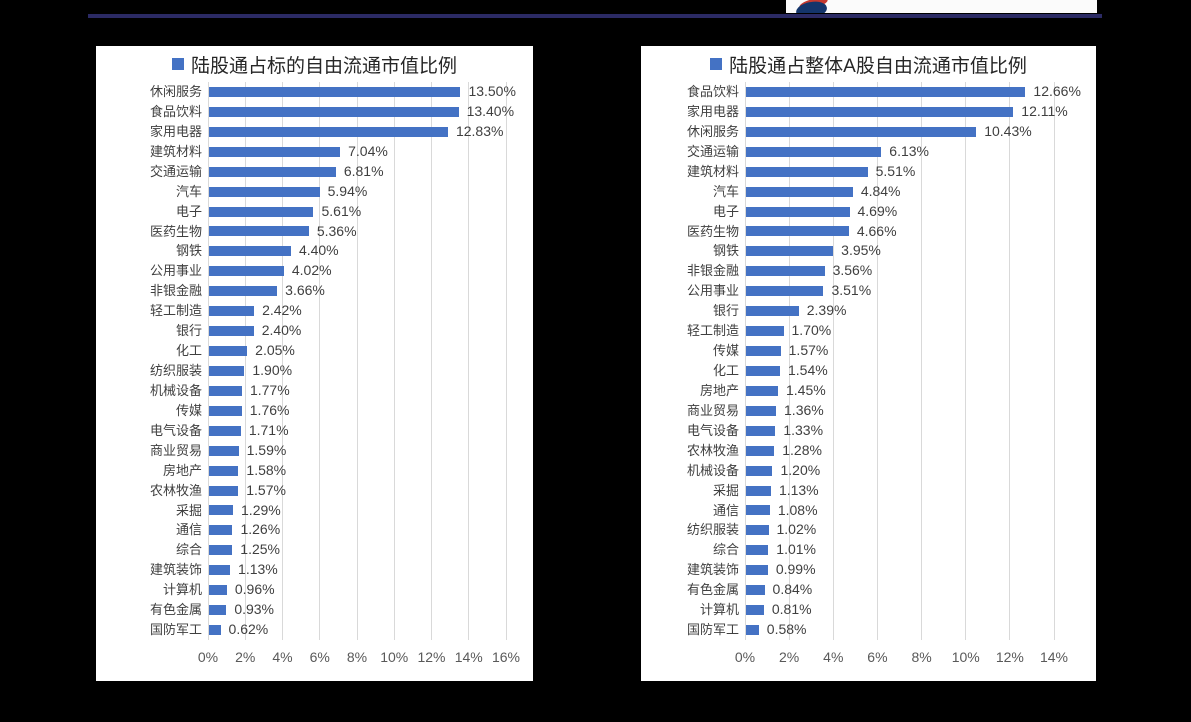  Describe the element at coordinates (188, 351) in the screenshot. I see `category-label: 化工` at that location.